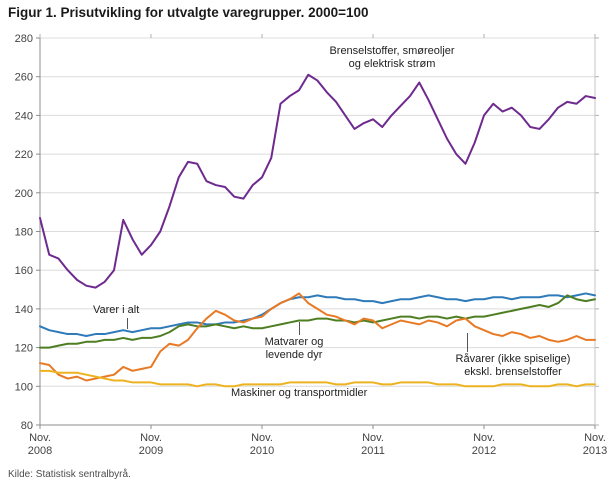  What do you see at coordinates (24, 39) in the screenshot?
I see `svg-text: 280` at bounding box center [24, 39].